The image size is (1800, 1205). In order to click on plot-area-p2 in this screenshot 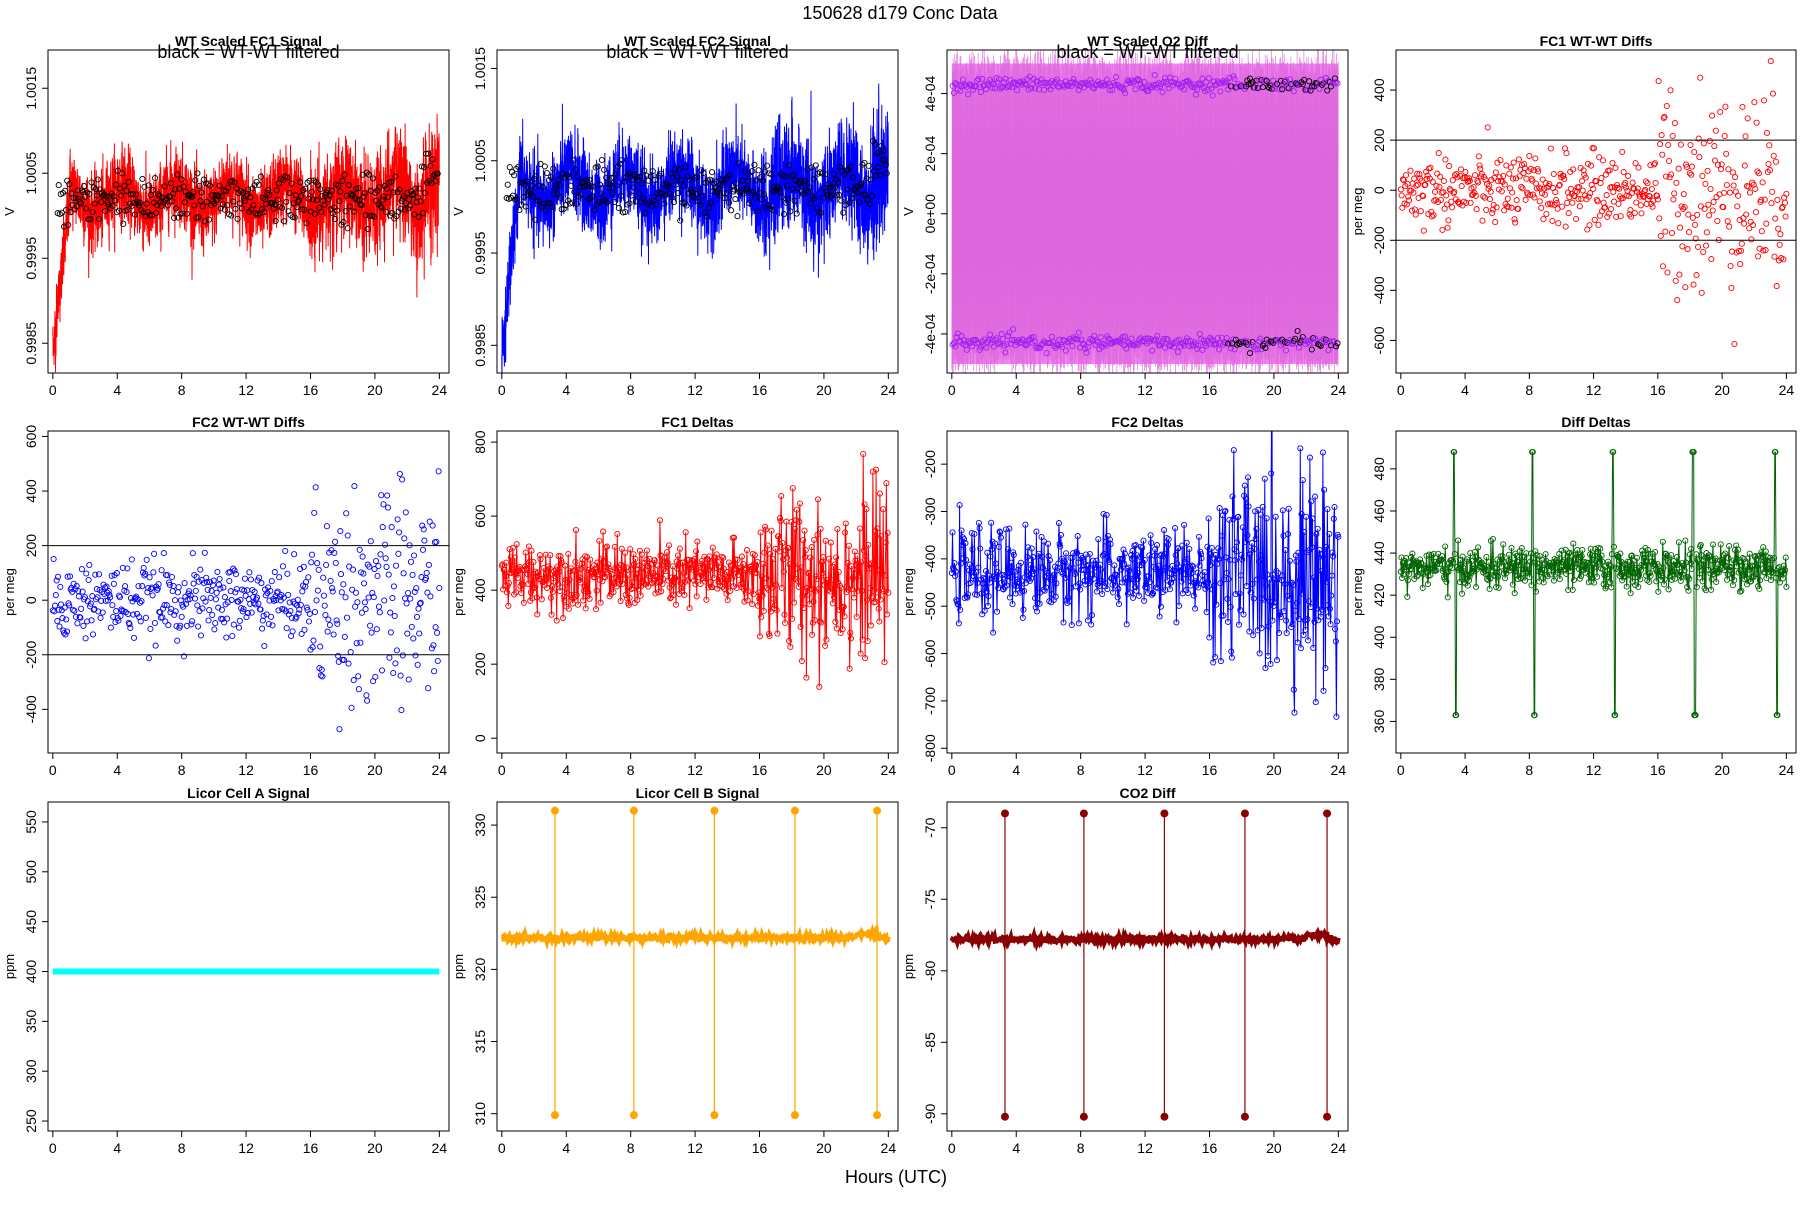, I will do `click(695, 228)`.